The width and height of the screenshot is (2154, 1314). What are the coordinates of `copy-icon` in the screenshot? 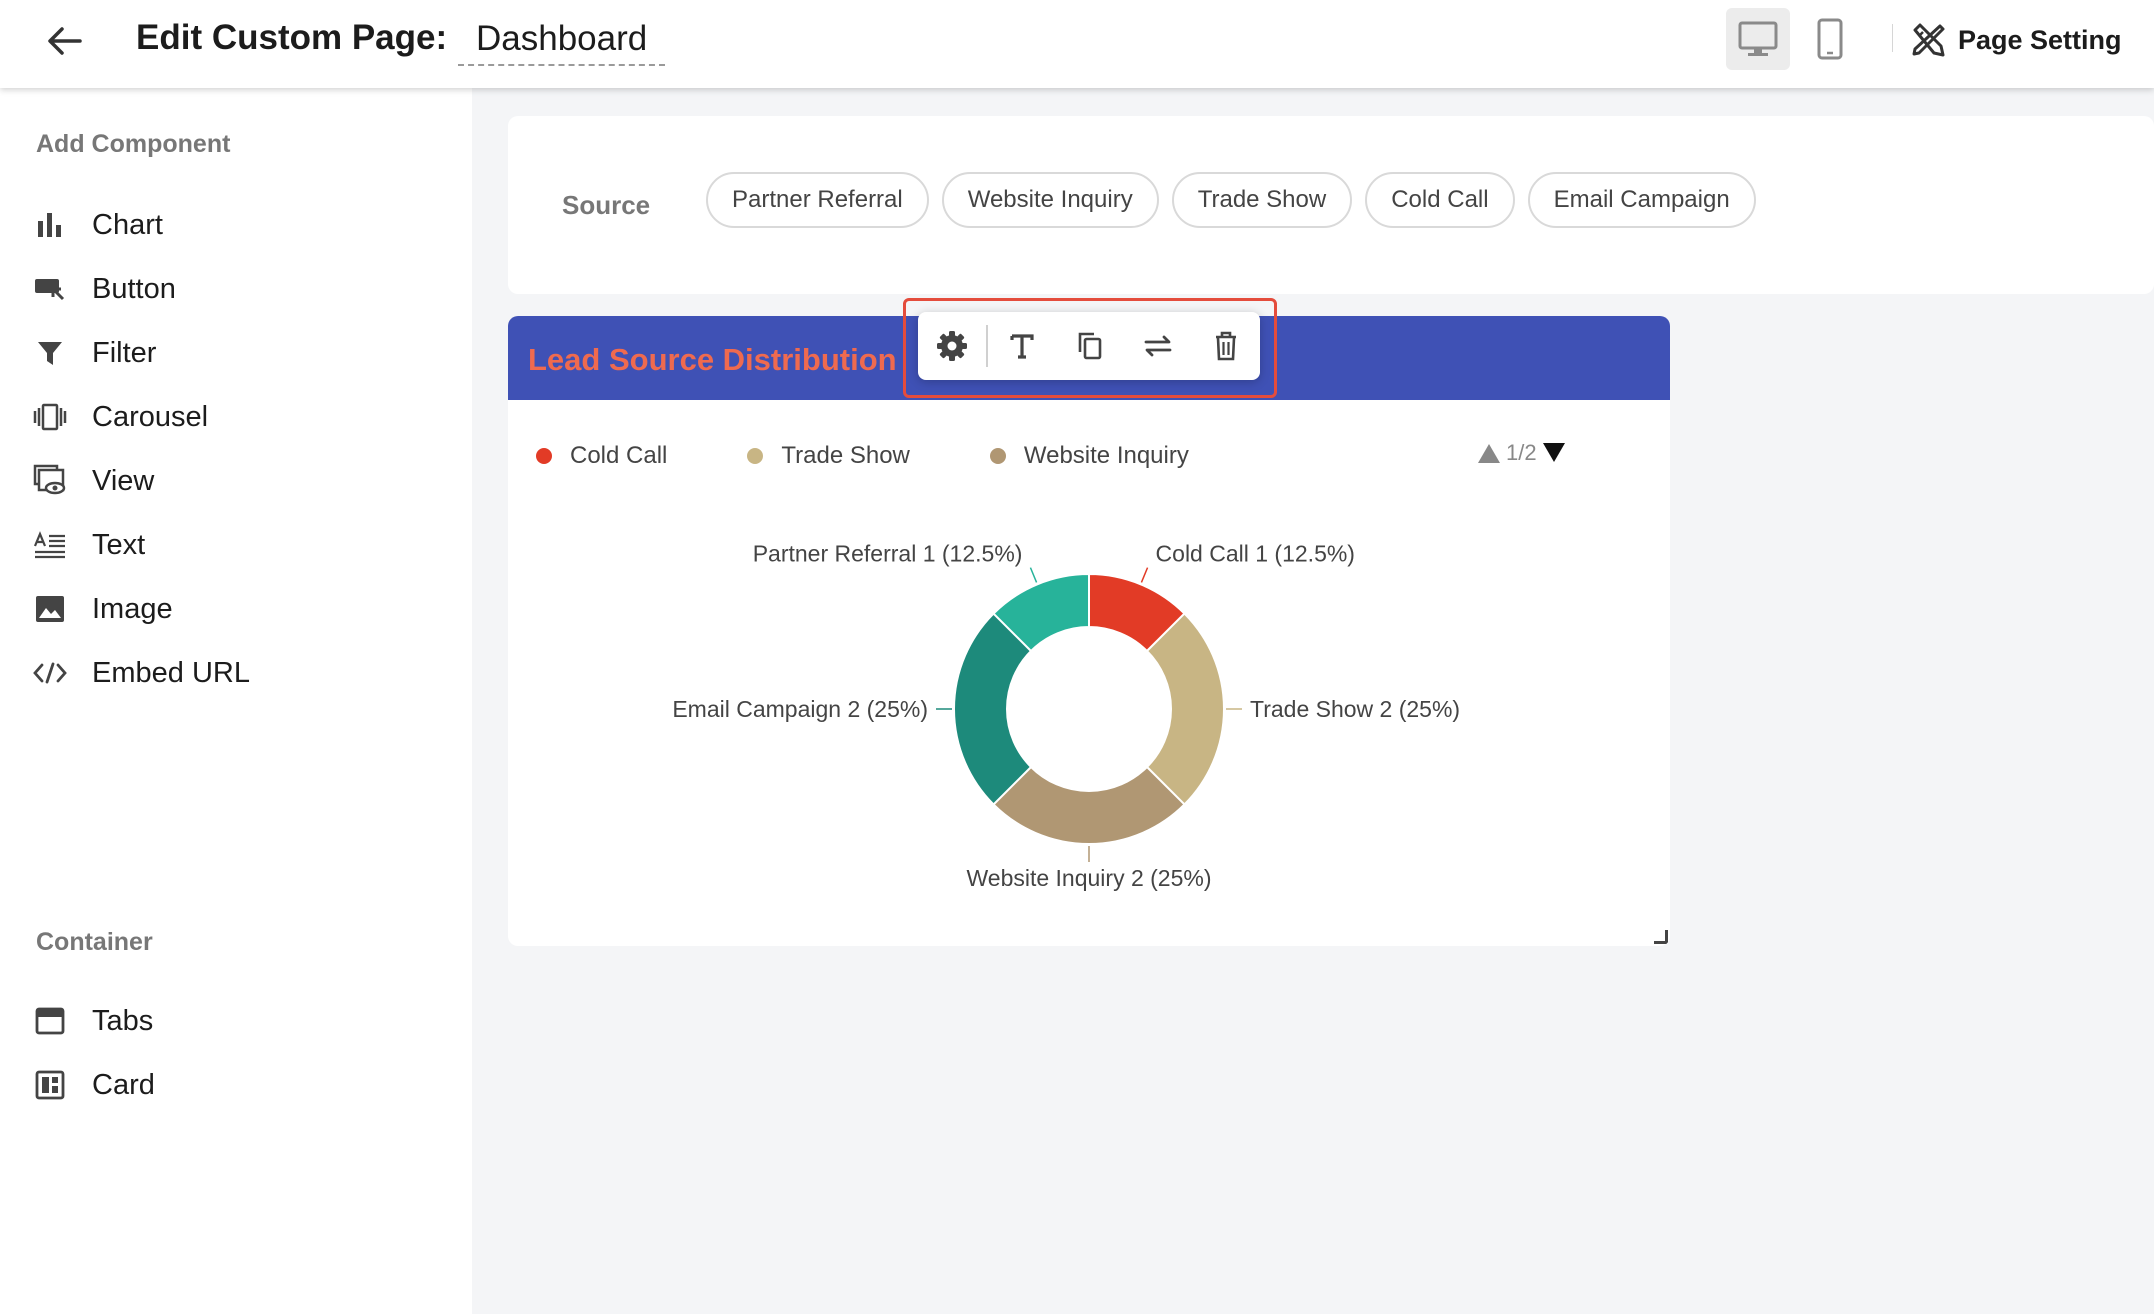 It's located at (1090, 346).